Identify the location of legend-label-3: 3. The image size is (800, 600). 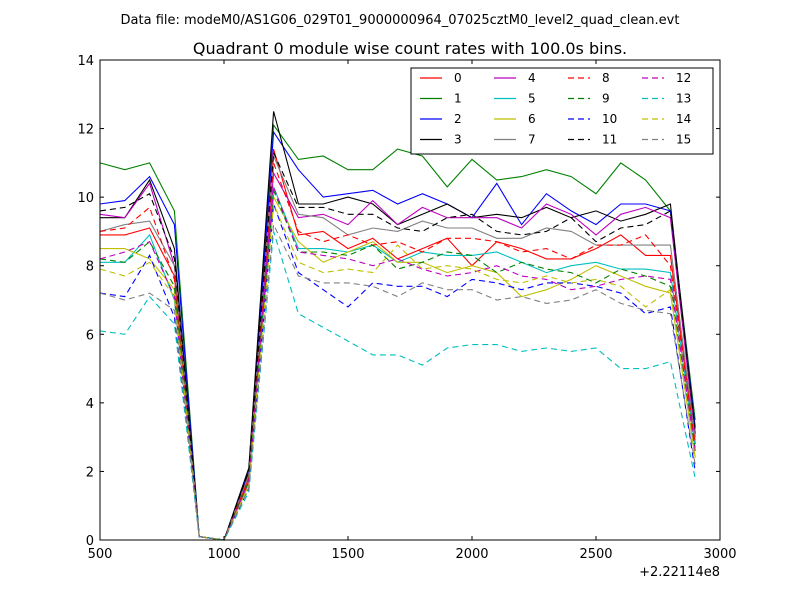
(458, 140).